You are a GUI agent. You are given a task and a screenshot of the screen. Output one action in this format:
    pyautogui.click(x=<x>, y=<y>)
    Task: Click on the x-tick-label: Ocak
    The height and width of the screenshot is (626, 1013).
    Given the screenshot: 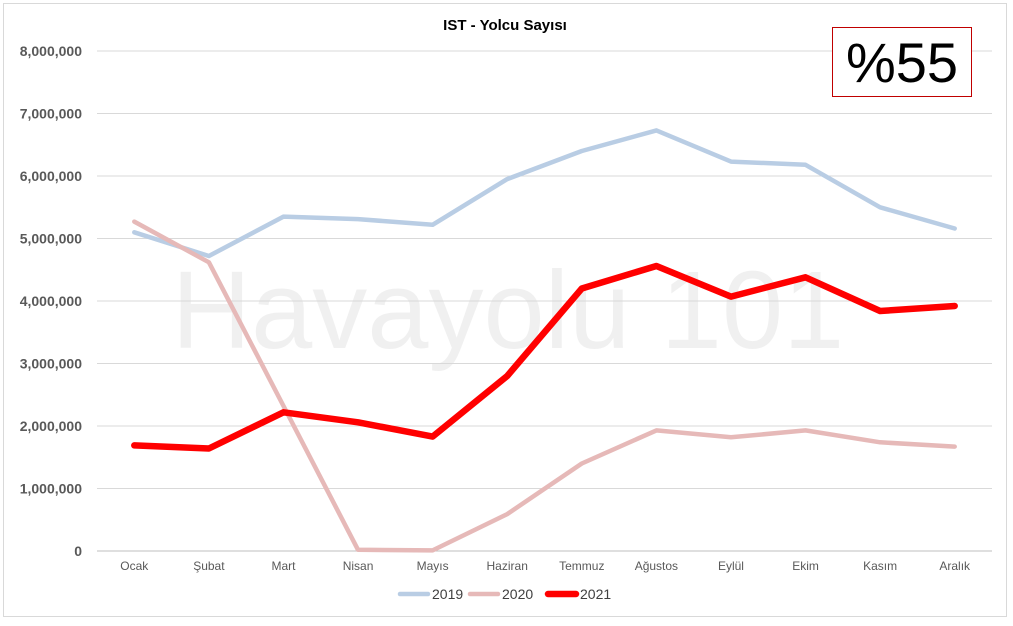 What is the action you would take?
    pyautogui.click(x=134, y=566)
    